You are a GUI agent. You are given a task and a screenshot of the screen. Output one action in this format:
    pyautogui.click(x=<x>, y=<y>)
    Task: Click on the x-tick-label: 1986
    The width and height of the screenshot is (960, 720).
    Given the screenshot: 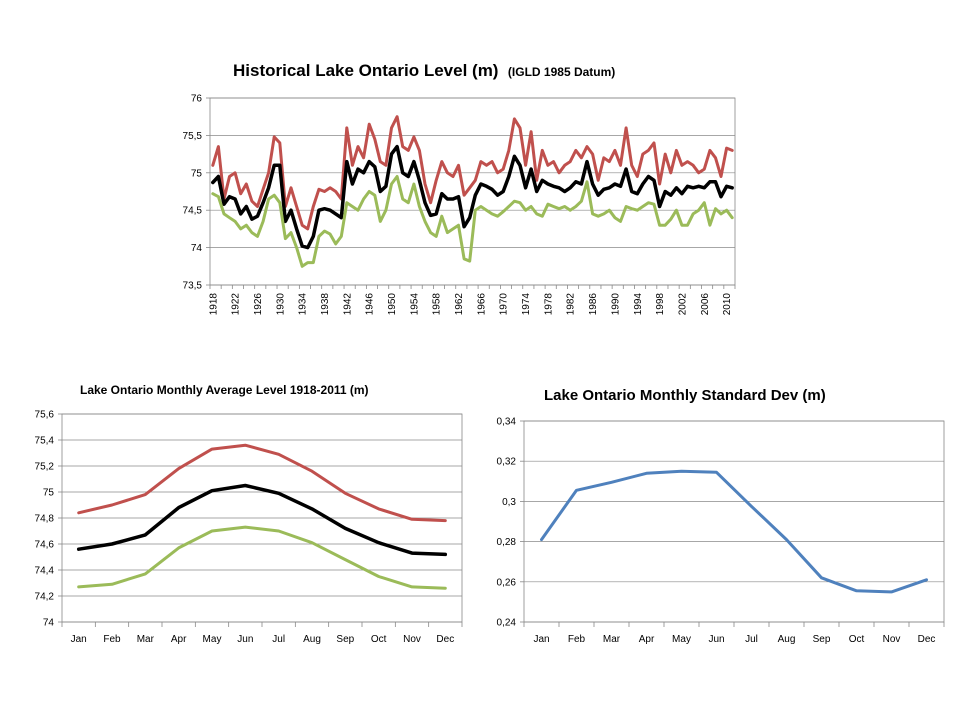 What is the action you would take?
    pyautogui.click(x=593, y=304)
    